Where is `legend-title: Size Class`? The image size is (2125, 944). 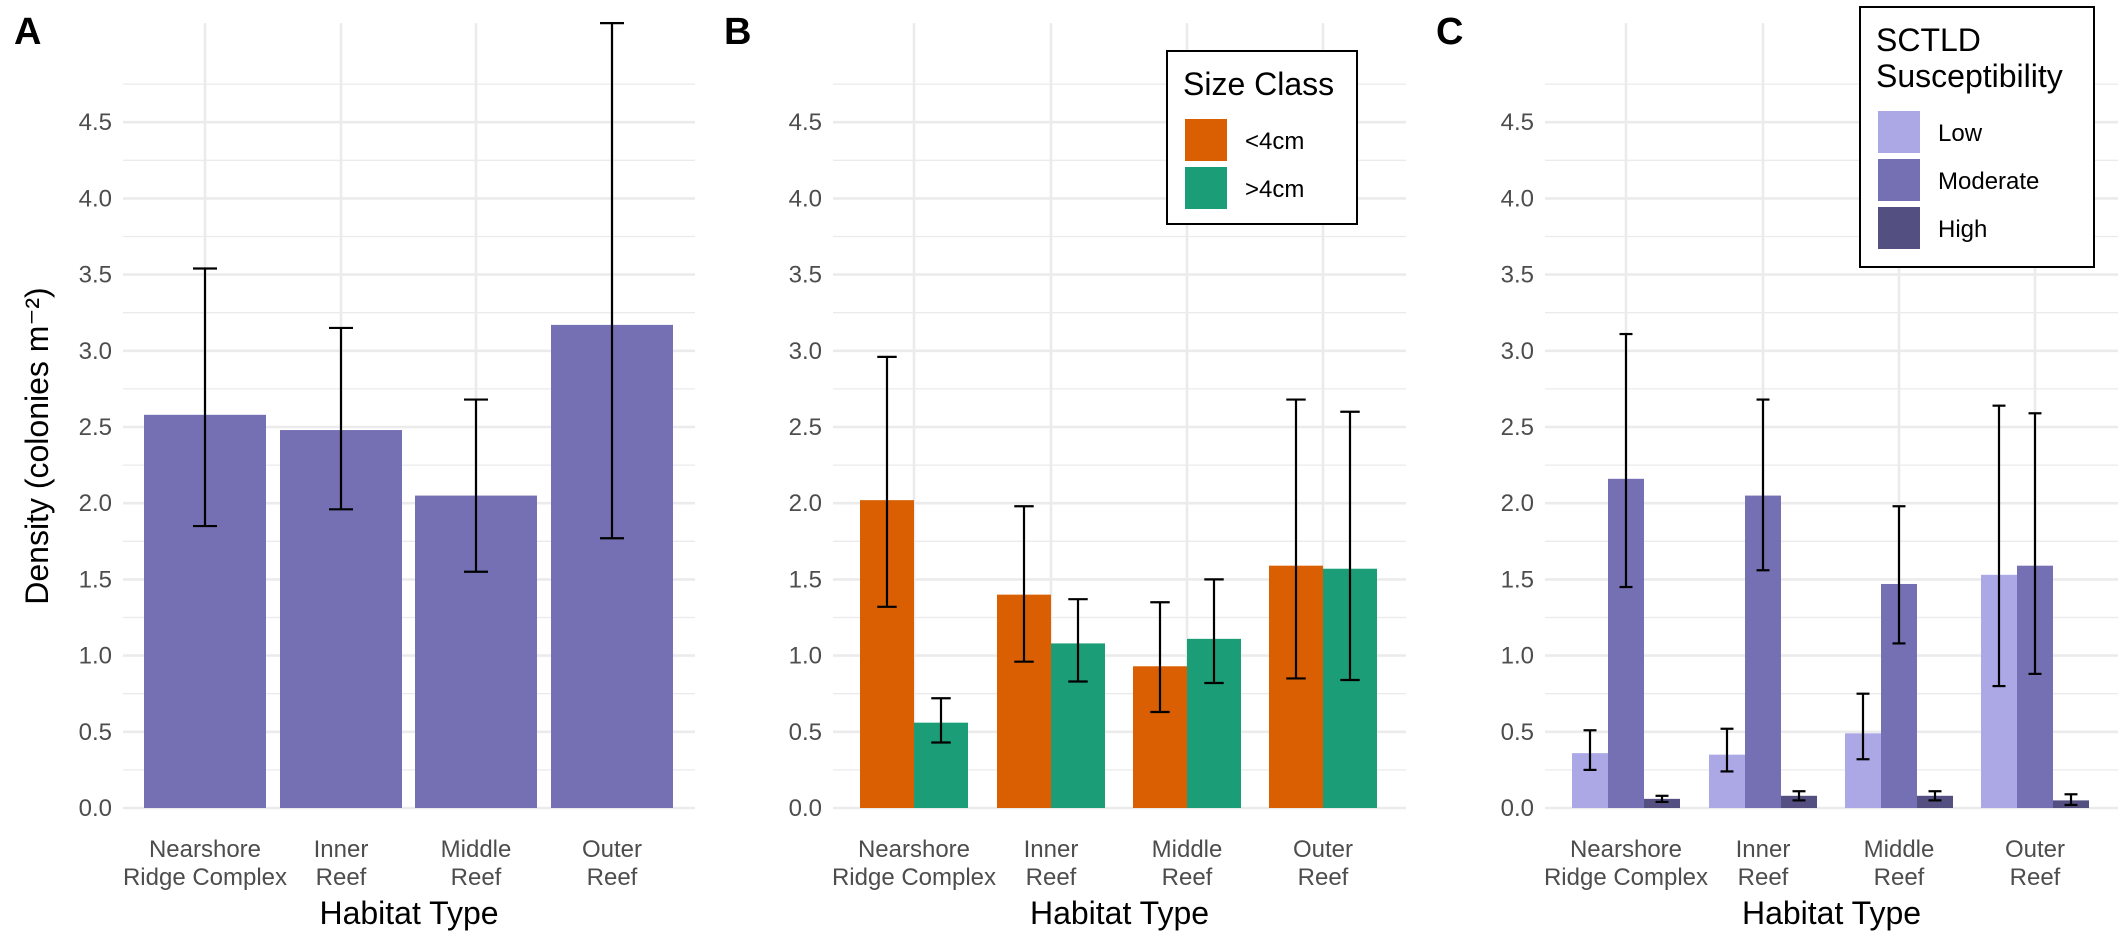 legend-title: Size Class is located at coordinates (1258, 84).